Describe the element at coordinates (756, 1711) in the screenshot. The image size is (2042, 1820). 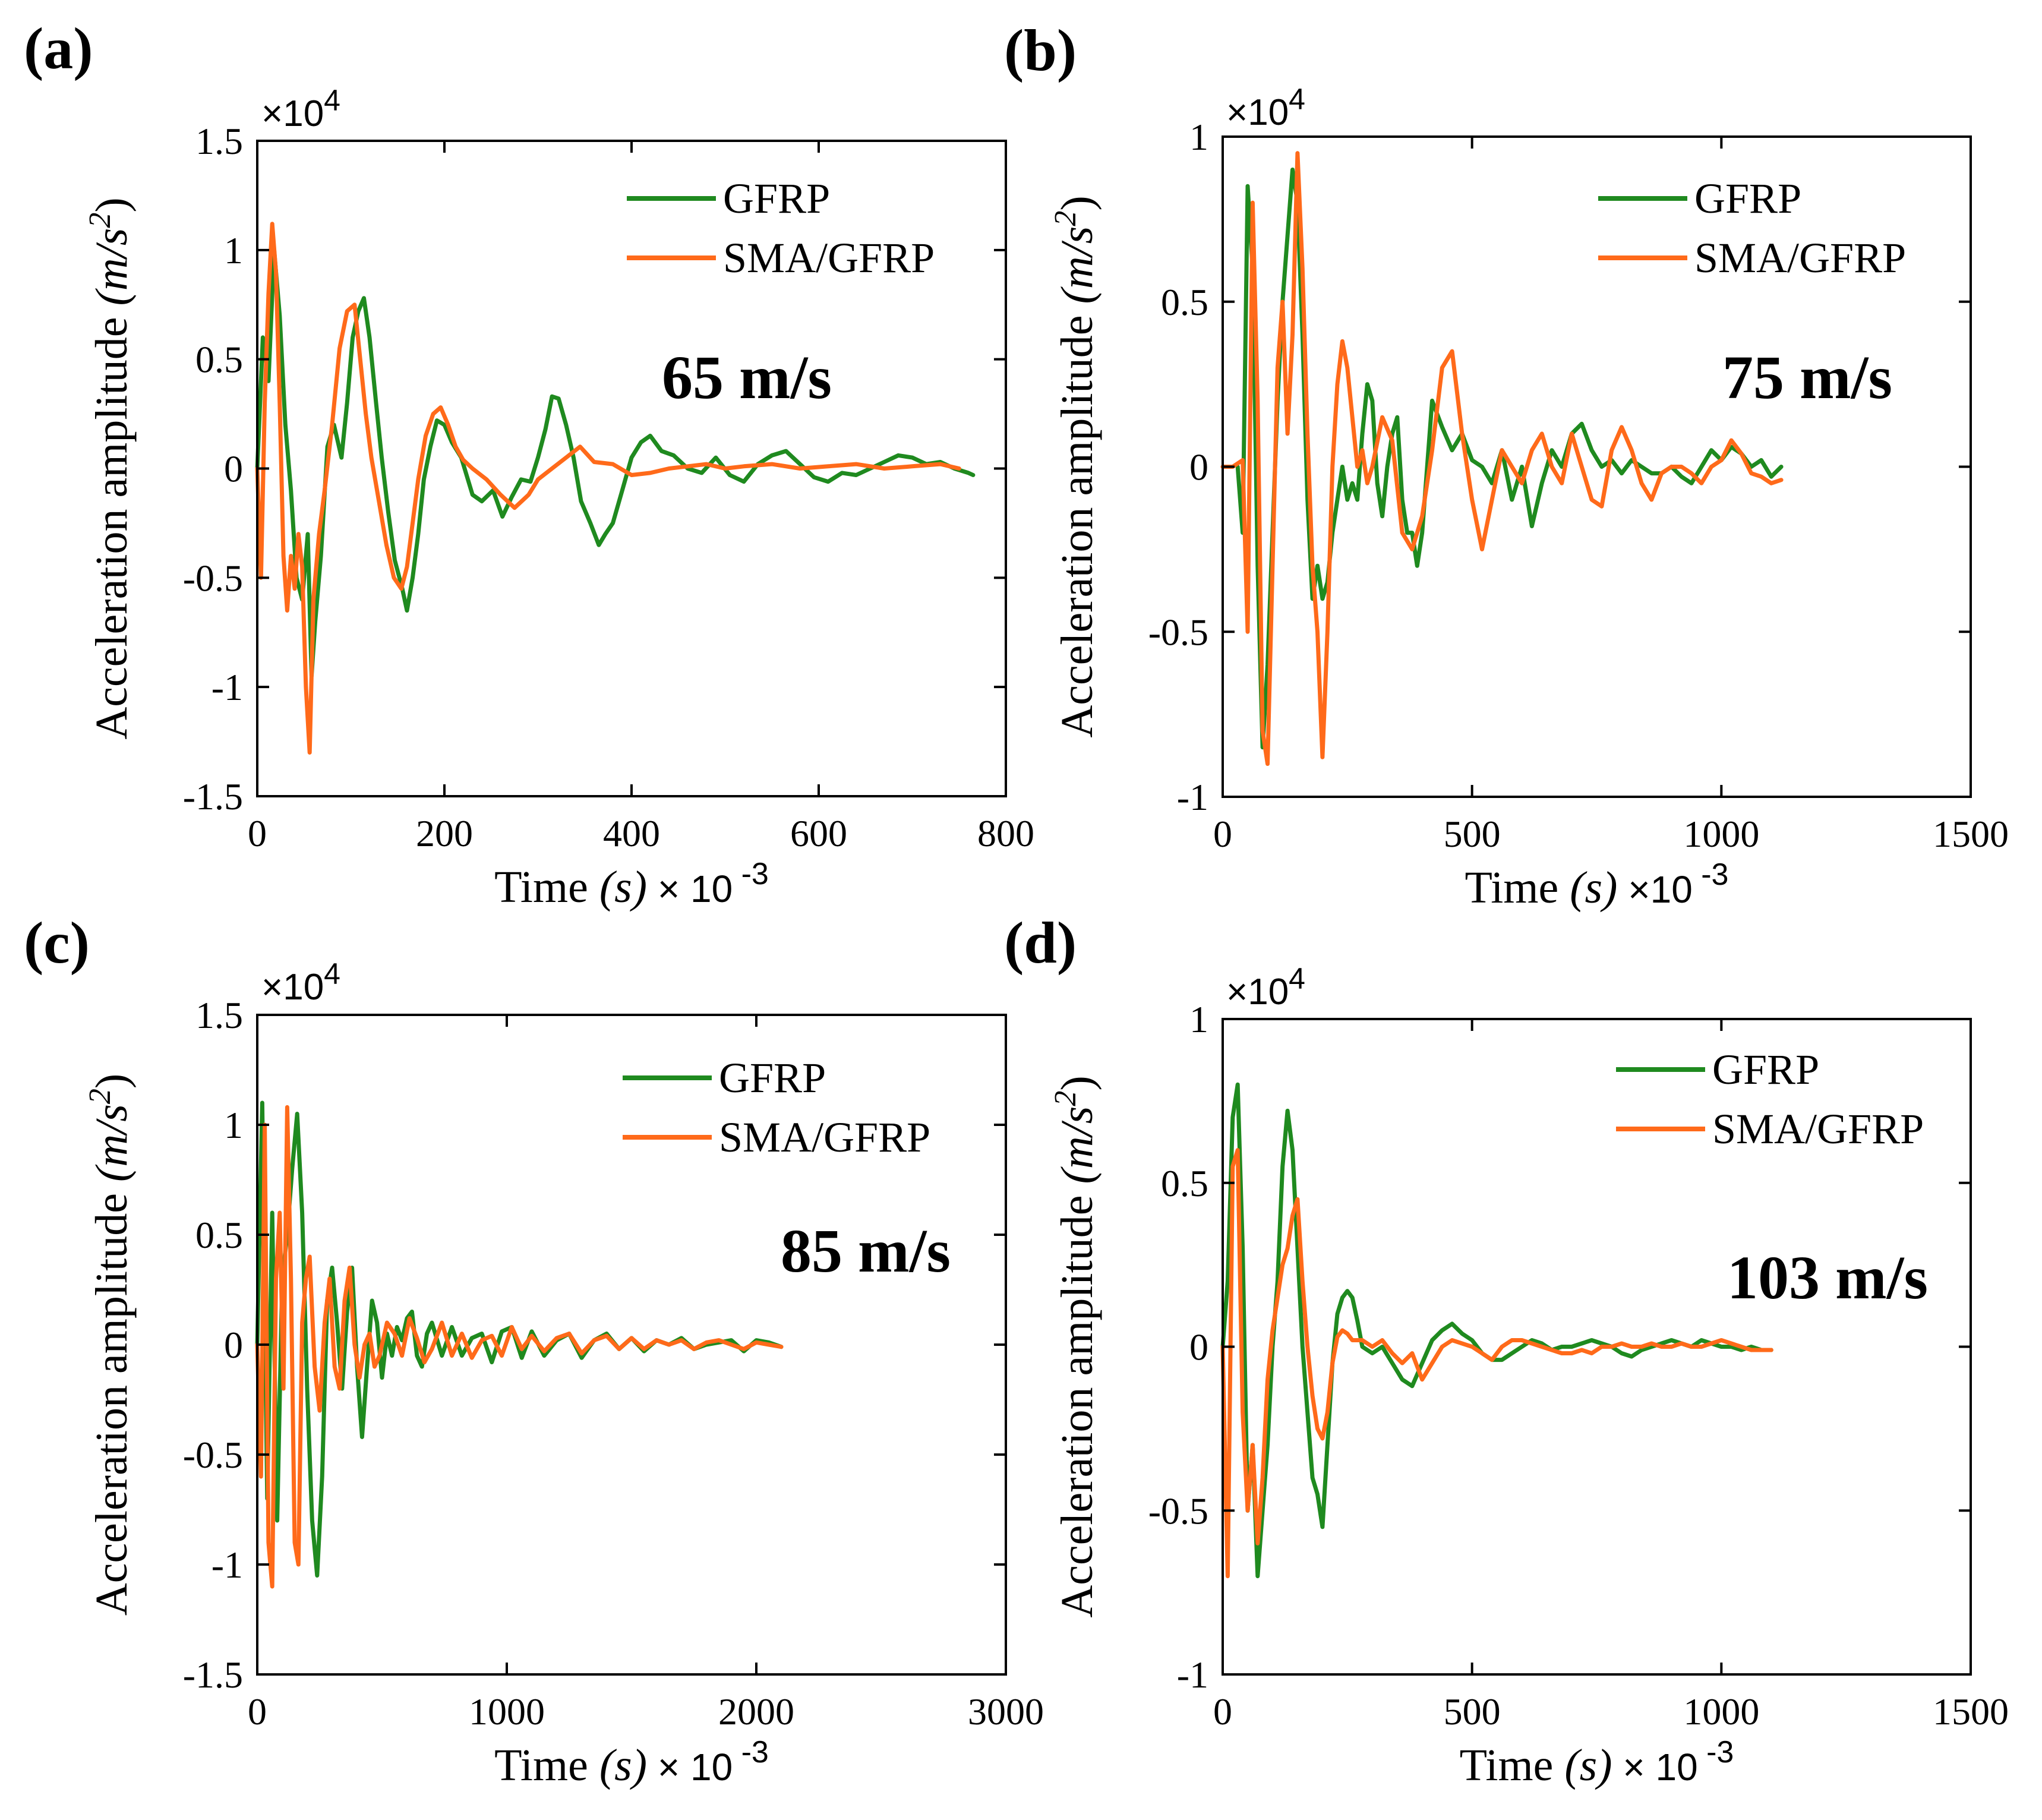
I see `x-tick-label: 2000` at that location.